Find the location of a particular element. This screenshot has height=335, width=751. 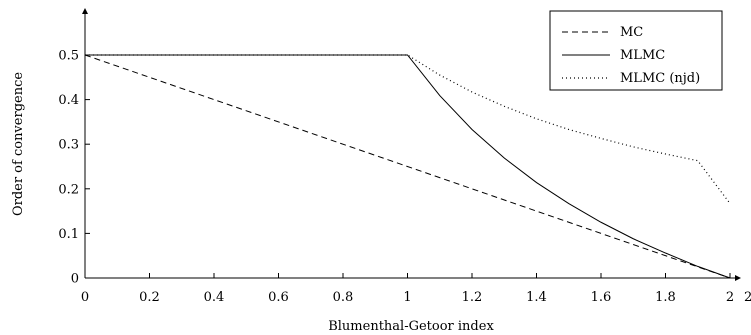

legend-label-mc: MC is located at coordinates (631, 32).